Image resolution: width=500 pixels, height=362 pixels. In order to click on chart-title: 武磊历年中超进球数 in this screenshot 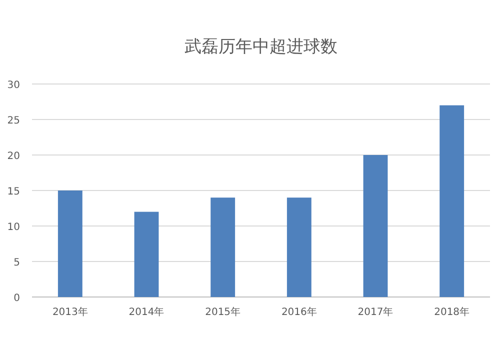, I will do `click(261, 47)`.